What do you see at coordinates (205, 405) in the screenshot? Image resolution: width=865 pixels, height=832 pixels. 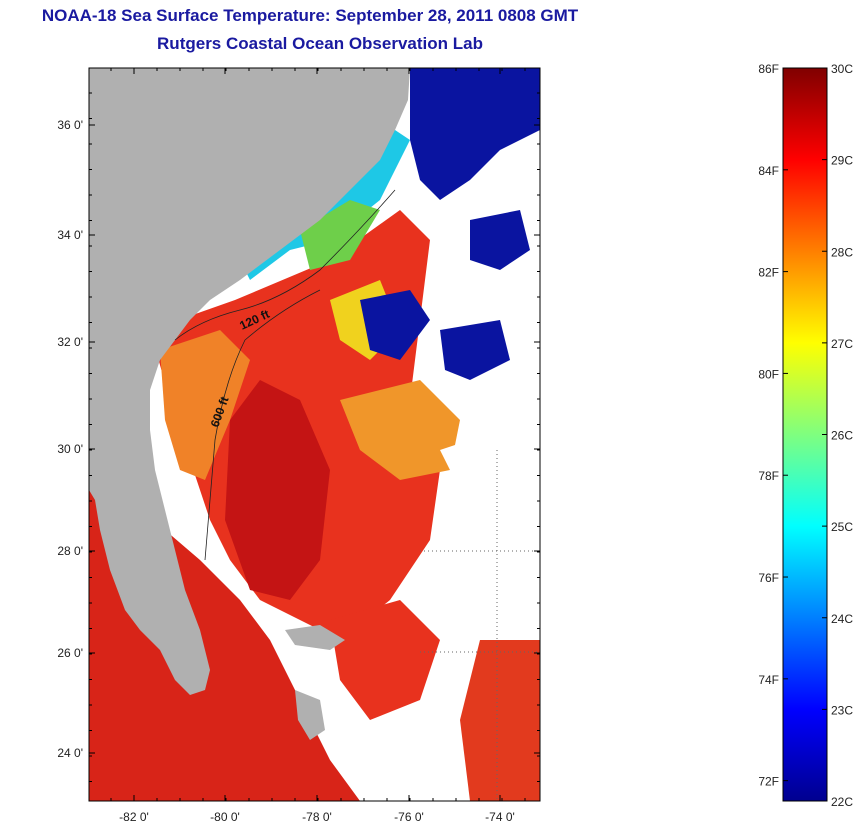 I see `orange-shelf-water` at bounding box center [205, 405].